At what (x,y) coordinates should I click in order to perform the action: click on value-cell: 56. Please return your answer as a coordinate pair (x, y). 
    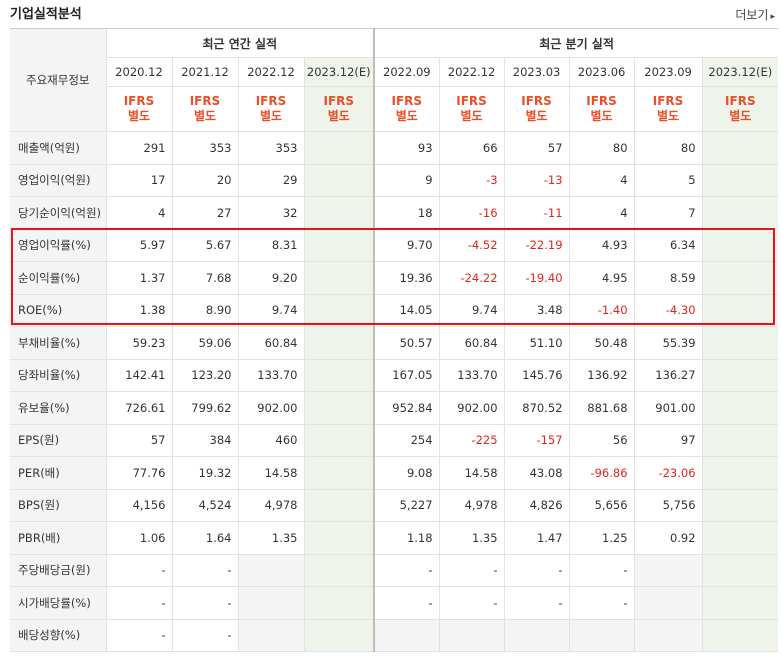
    Looking at the image, I should click on (601, 440).